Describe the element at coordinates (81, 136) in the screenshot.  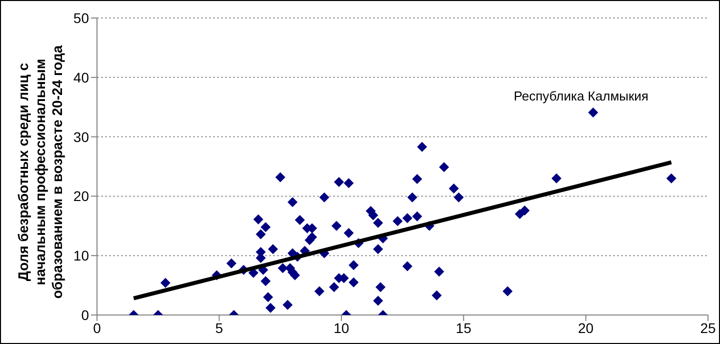
I see `y-tick-label: 30` at that location.